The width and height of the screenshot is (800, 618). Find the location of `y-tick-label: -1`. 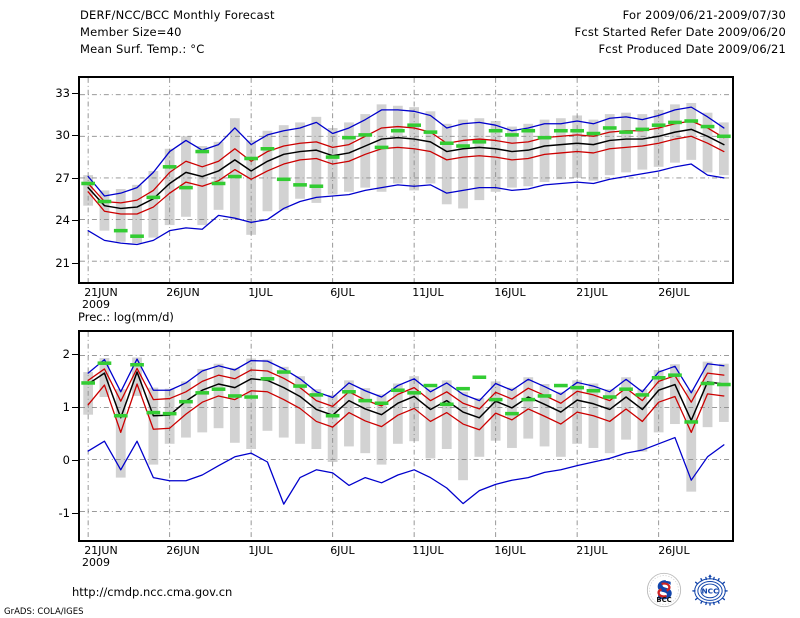

y-tick-label: -1 is located at coordinates (64, 512).